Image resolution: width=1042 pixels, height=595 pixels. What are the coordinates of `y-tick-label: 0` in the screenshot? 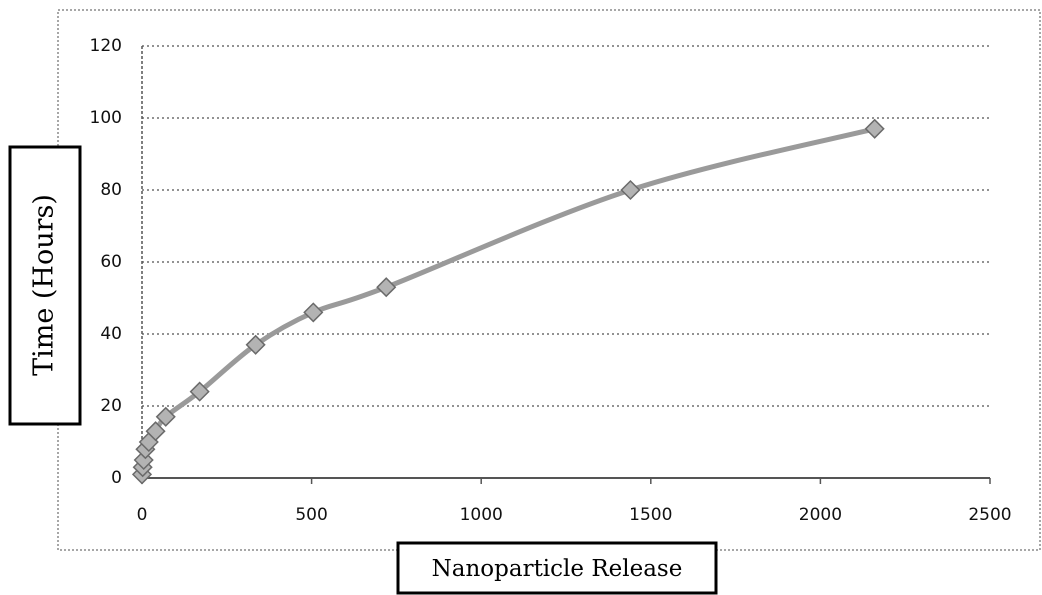 It's located at (116, 478).